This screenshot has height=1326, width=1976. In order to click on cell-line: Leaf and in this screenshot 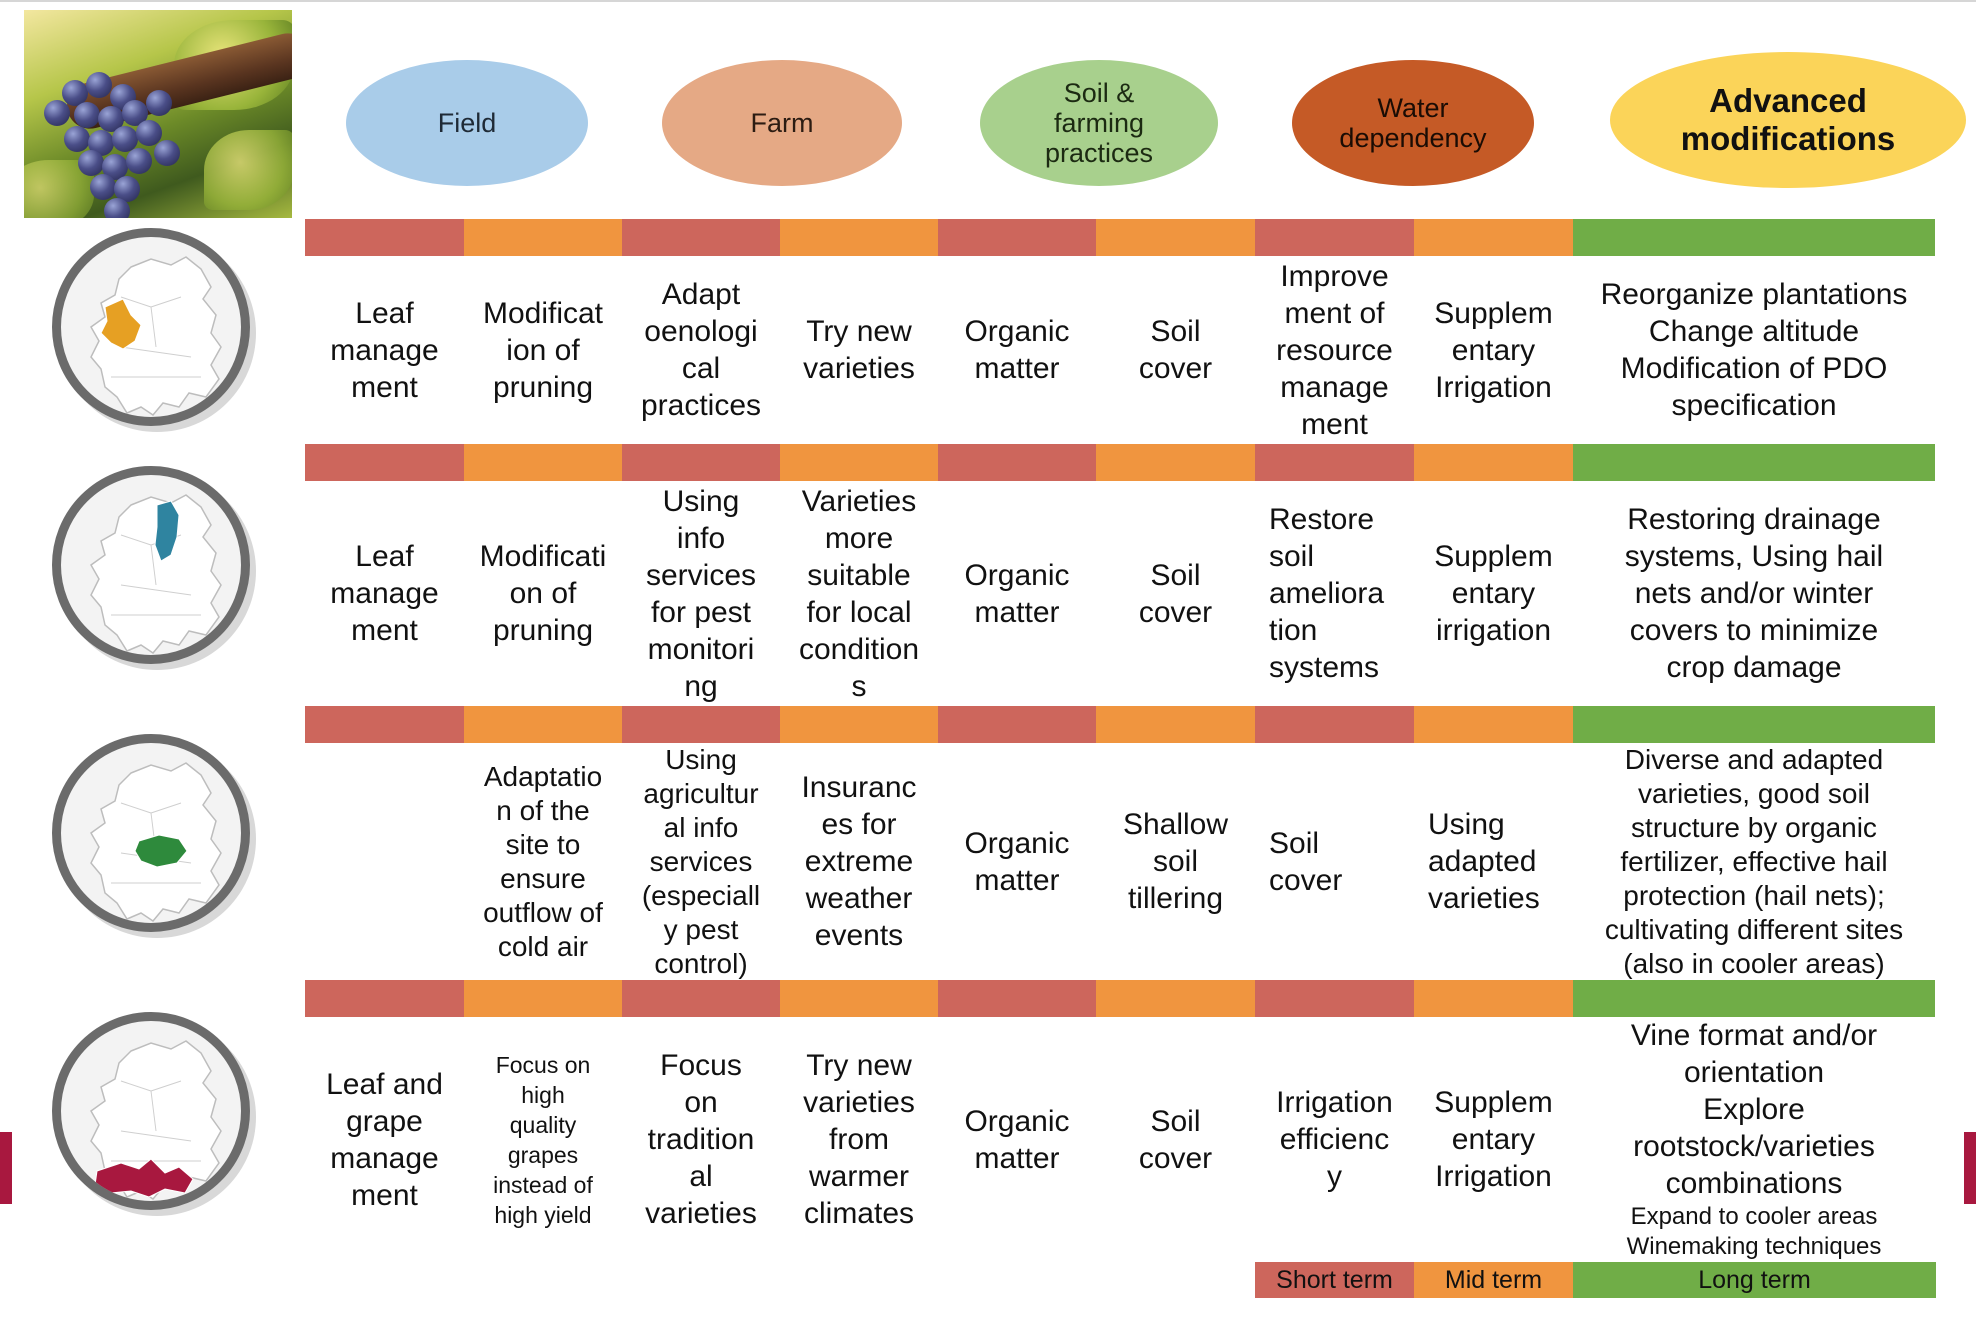, I will do `click(384, 1084)`.